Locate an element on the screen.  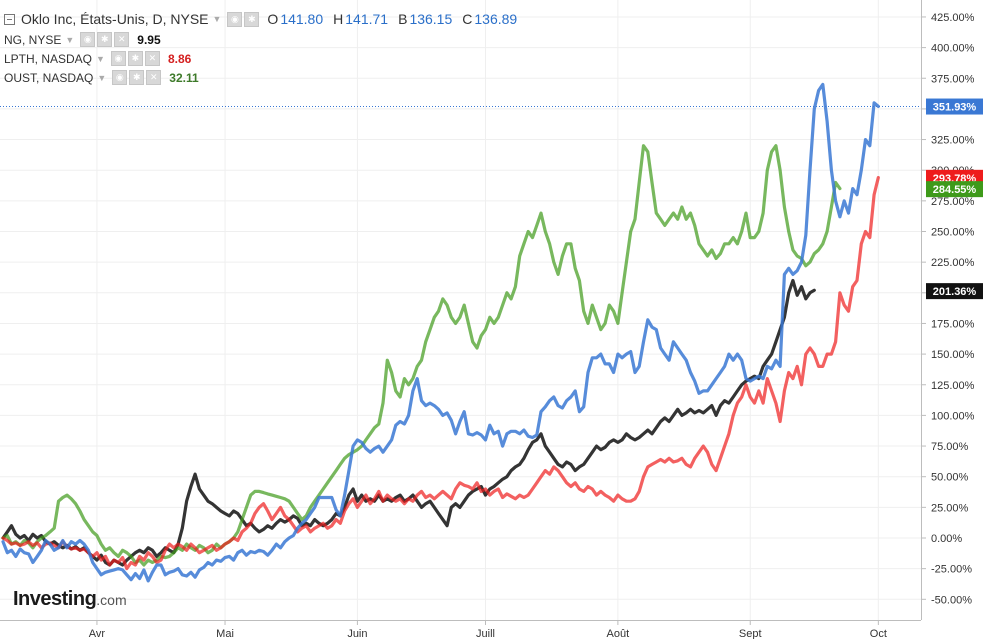
last-value-text: 351.93% is located at coordinates (955, 108).